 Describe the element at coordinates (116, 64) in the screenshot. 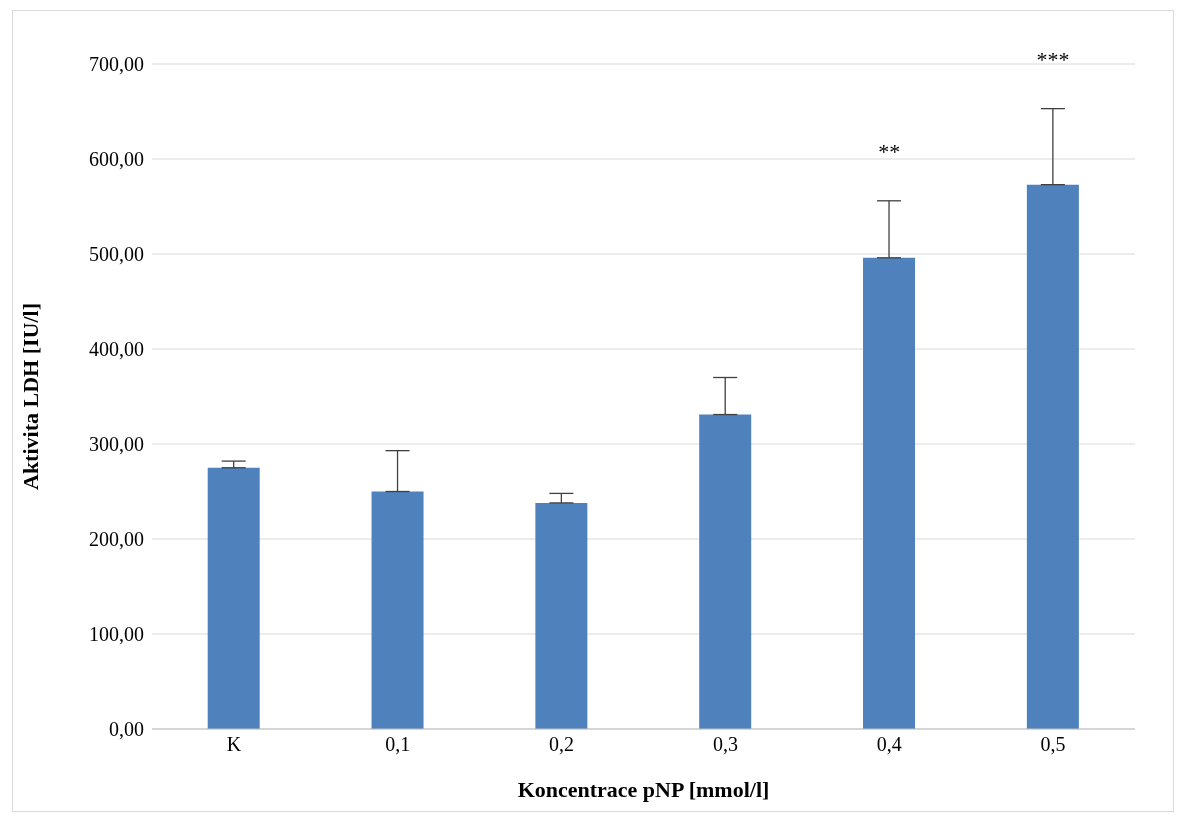

I see `y-tick-label: 700,00` at that location.